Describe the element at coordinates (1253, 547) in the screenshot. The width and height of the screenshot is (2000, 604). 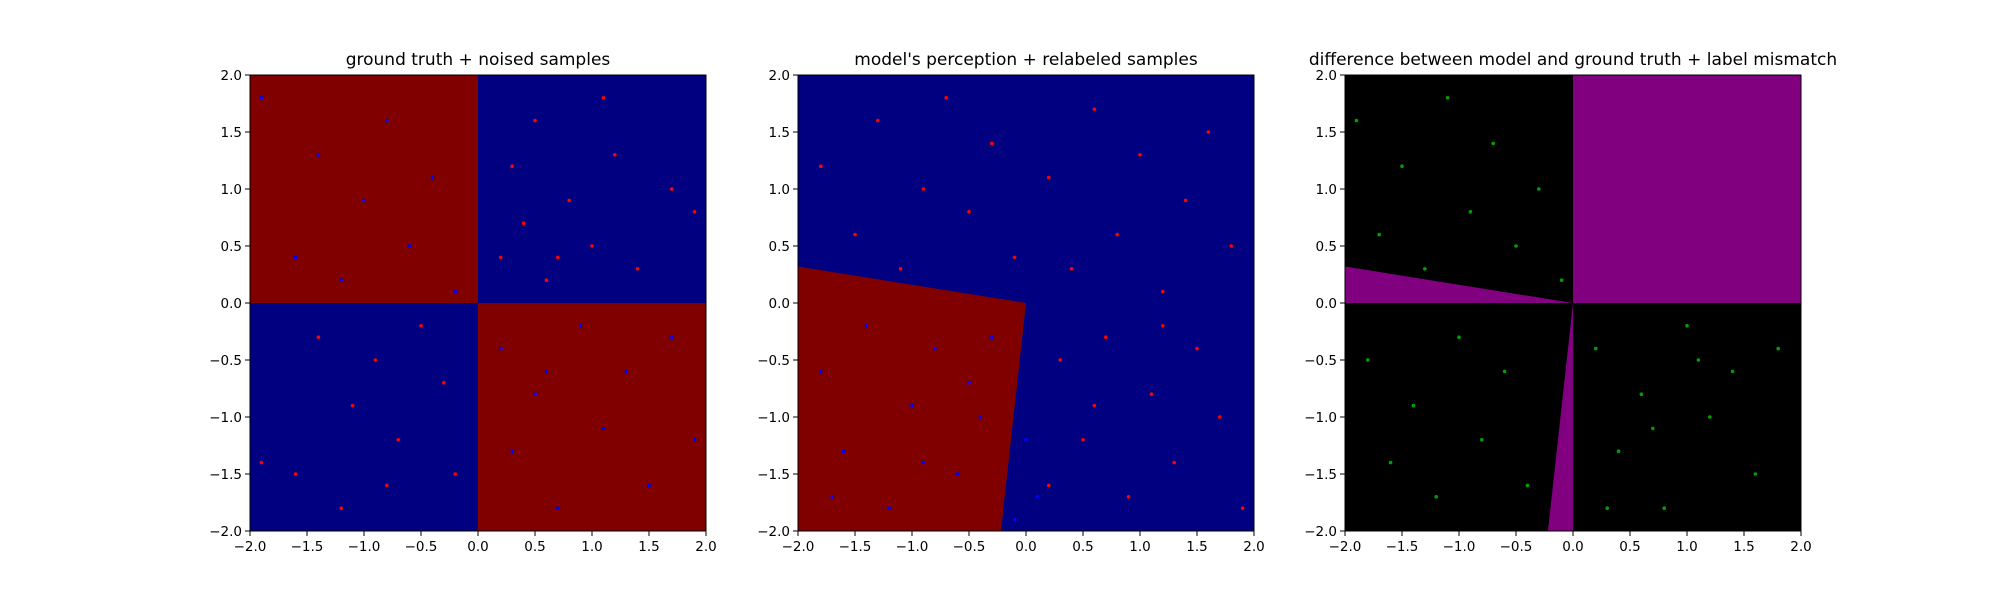
I see `x-tick-label: 2.0` at that location.